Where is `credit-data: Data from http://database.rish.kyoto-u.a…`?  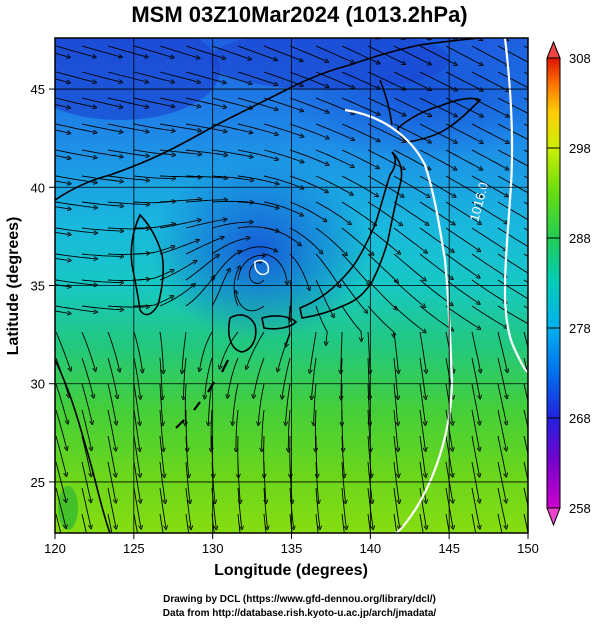
credit-data: Data from http://database.rish.kyoto-u.a… is located at coordinates (299, 613).